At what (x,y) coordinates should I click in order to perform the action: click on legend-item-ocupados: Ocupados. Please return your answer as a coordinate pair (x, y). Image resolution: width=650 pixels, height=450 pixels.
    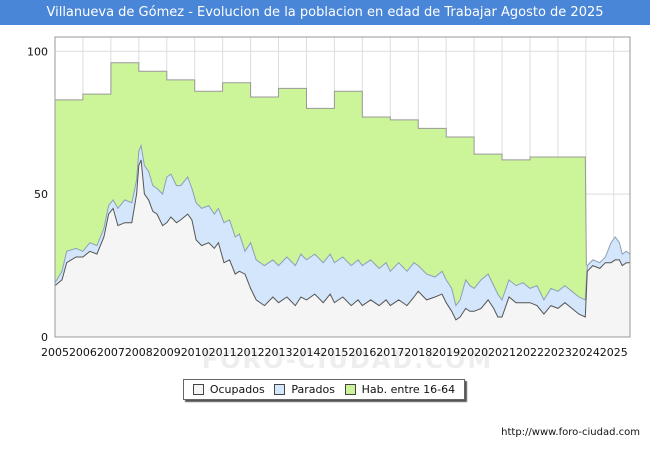
    Looking at the image, I should click on (228, 389).